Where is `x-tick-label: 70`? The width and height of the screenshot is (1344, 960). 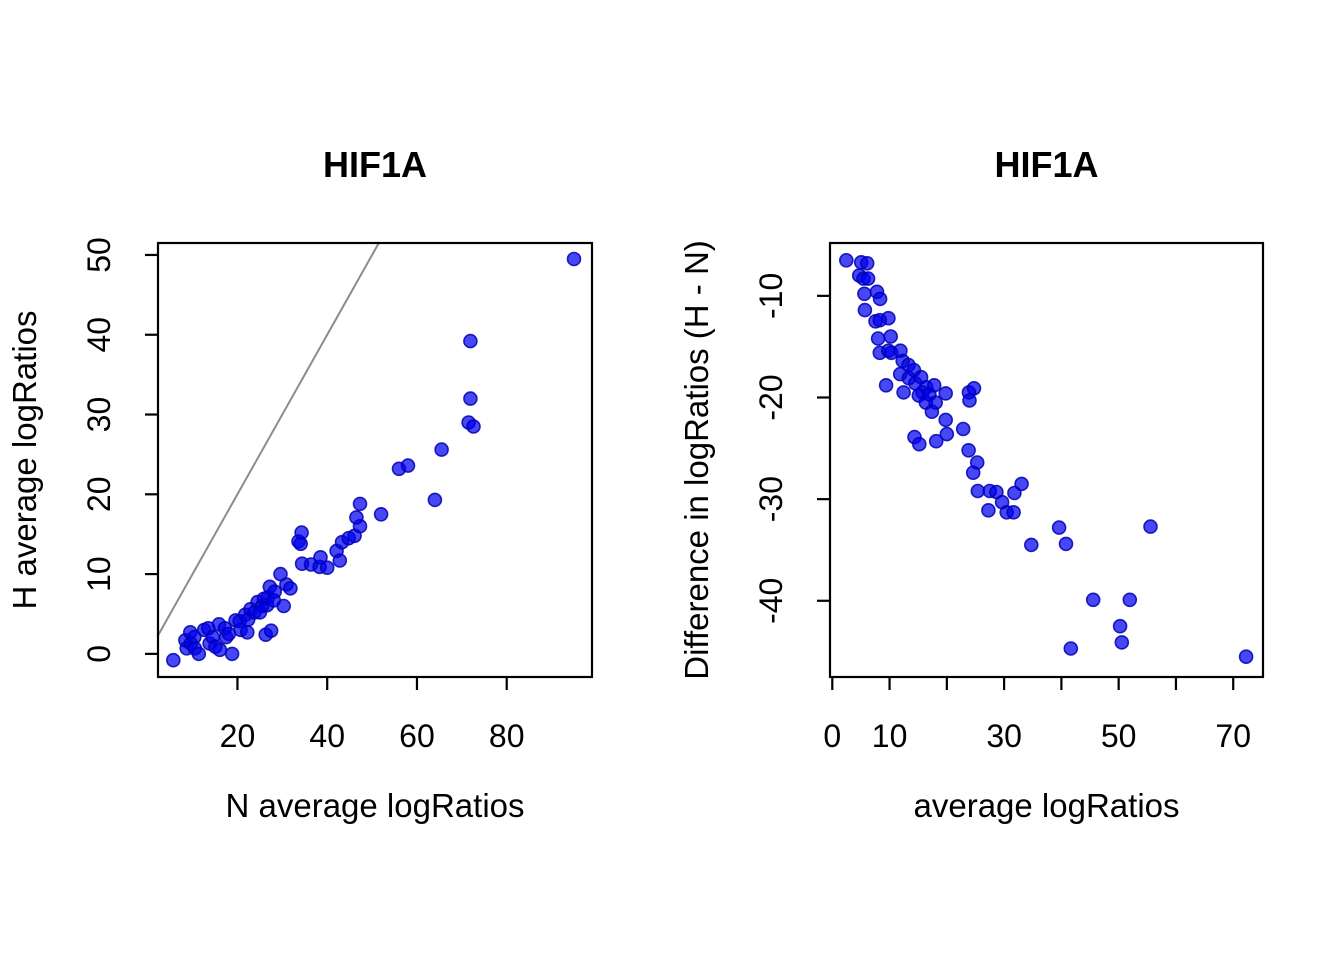 x-tick-label: 70 is located at coordinates (1233, 736).